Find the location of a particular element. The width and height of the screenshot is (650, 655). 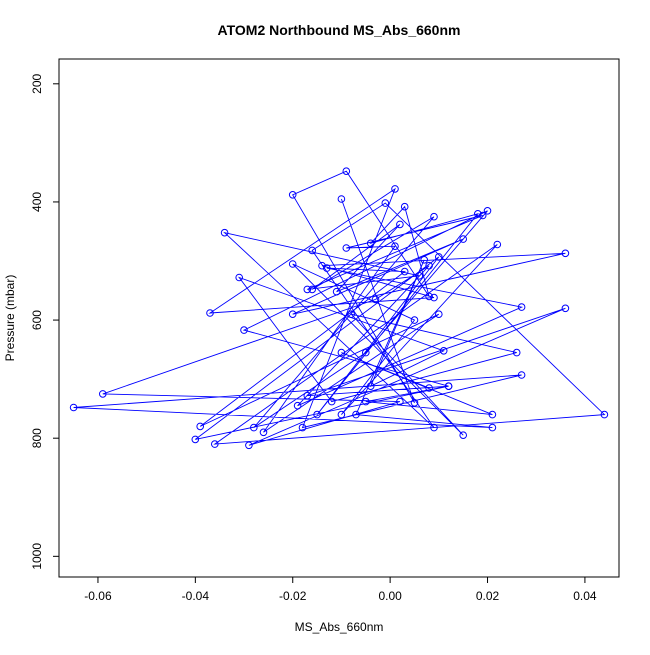

x-tick-label: -0.06 is located at coordinates (98, 596).